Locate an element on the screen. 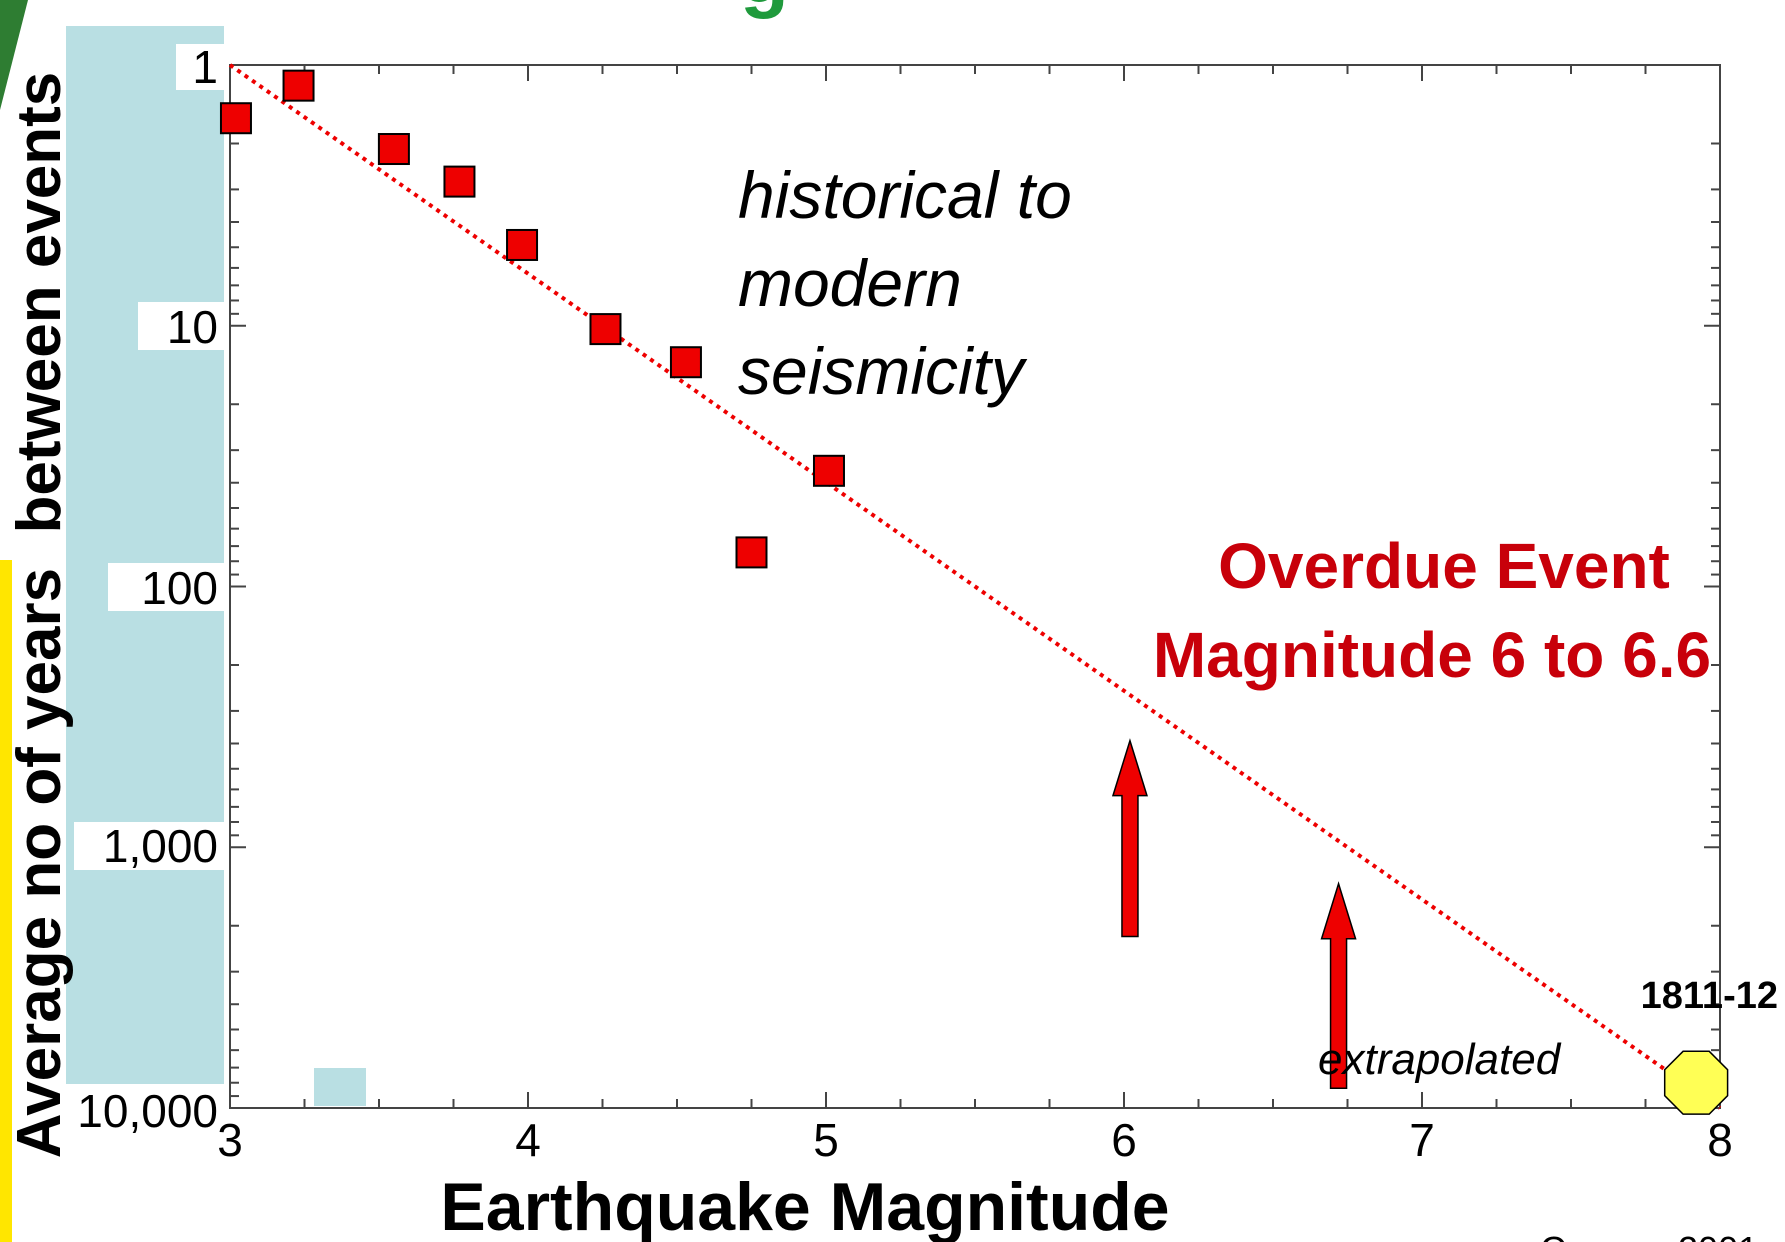 Image resolution: width=1785 pixels, height=1242 pixels. y-tick-label: 10,000 is located at coordinates (147, 1111).